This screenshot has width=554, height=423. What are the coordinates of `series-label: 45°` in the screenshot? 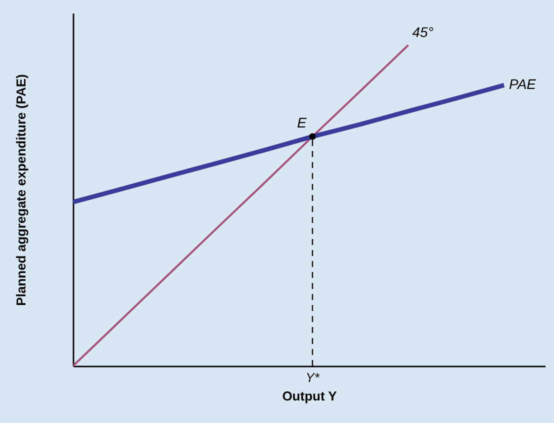 It's located at (423, 32).